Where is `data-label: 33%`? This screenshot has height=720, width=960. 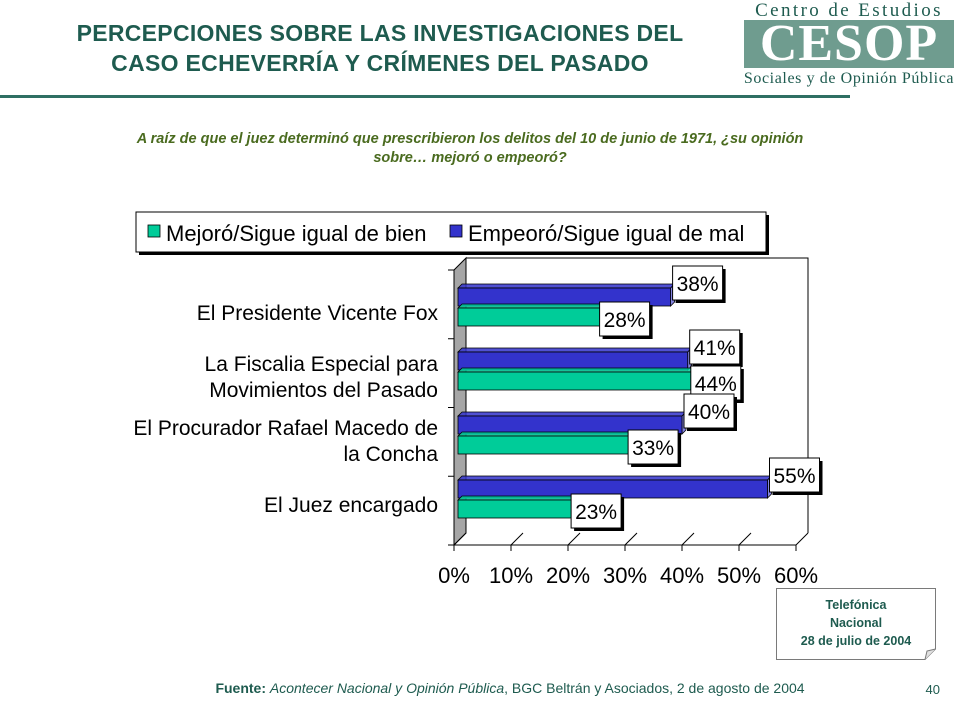
data-label: 33% is located at coordinates (653, 448).